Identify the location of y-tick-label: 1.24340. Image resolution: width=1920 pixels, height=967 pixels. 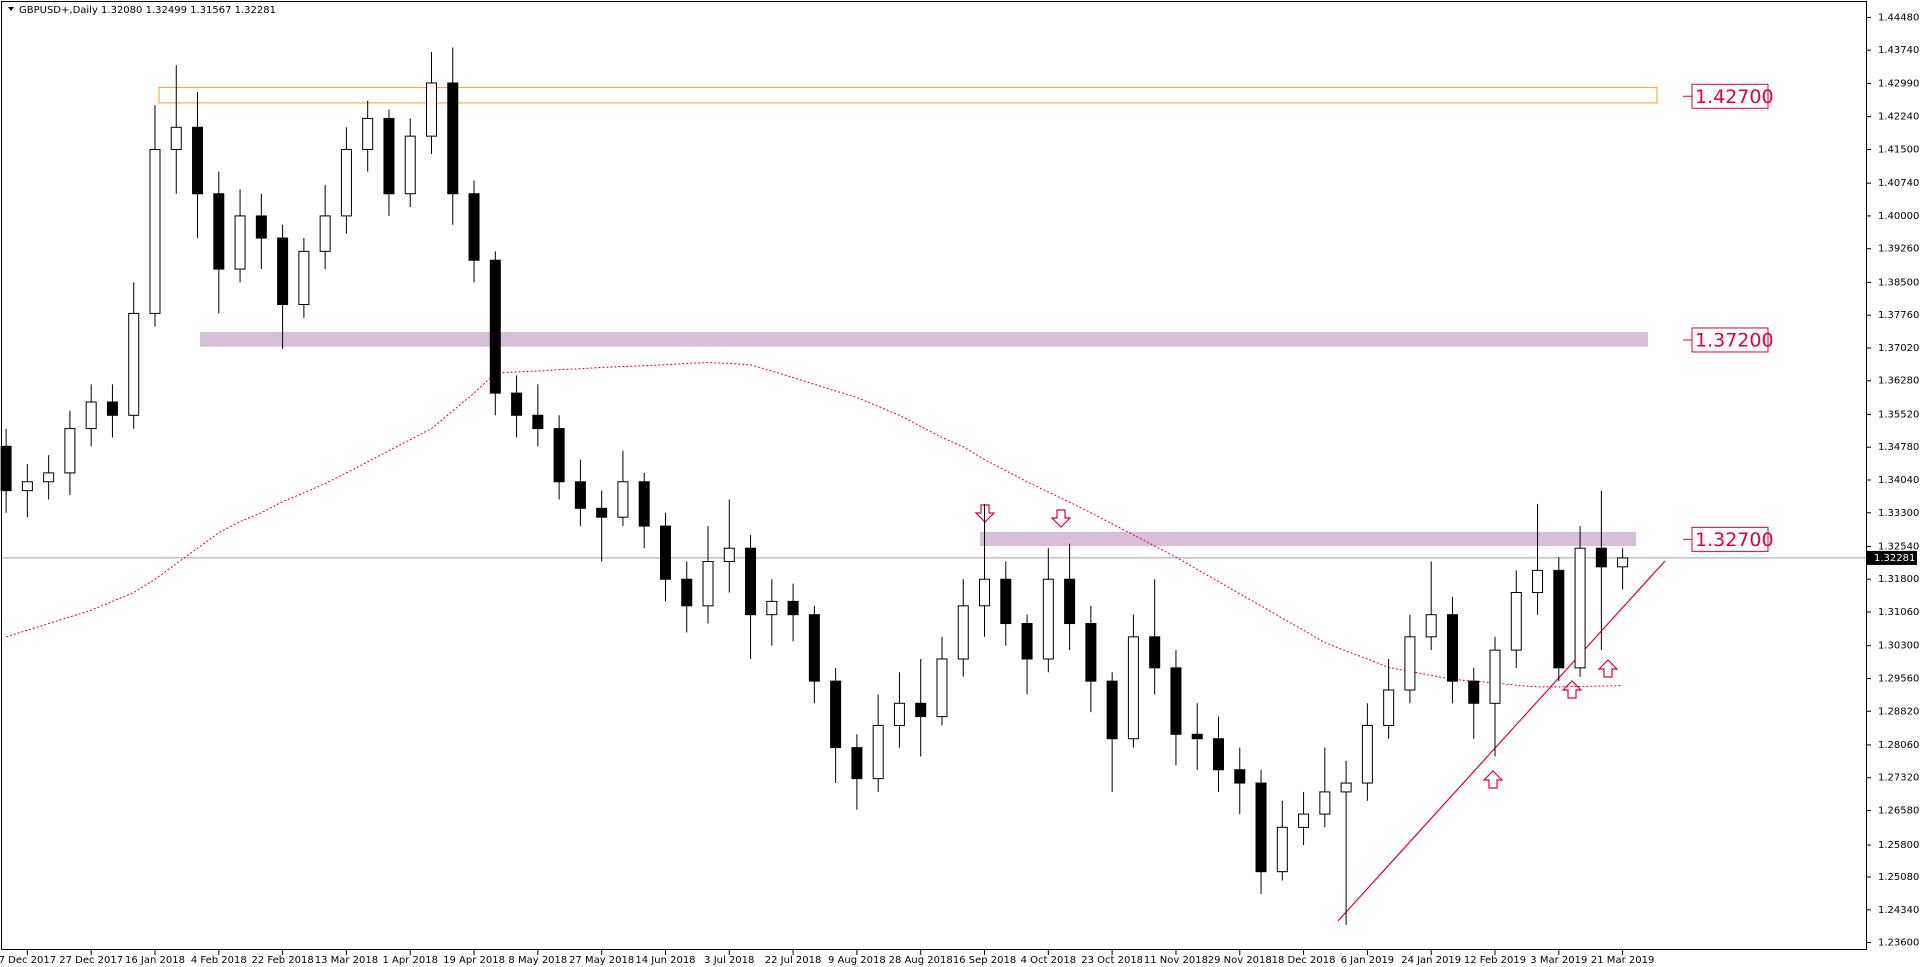
(1898, 910).